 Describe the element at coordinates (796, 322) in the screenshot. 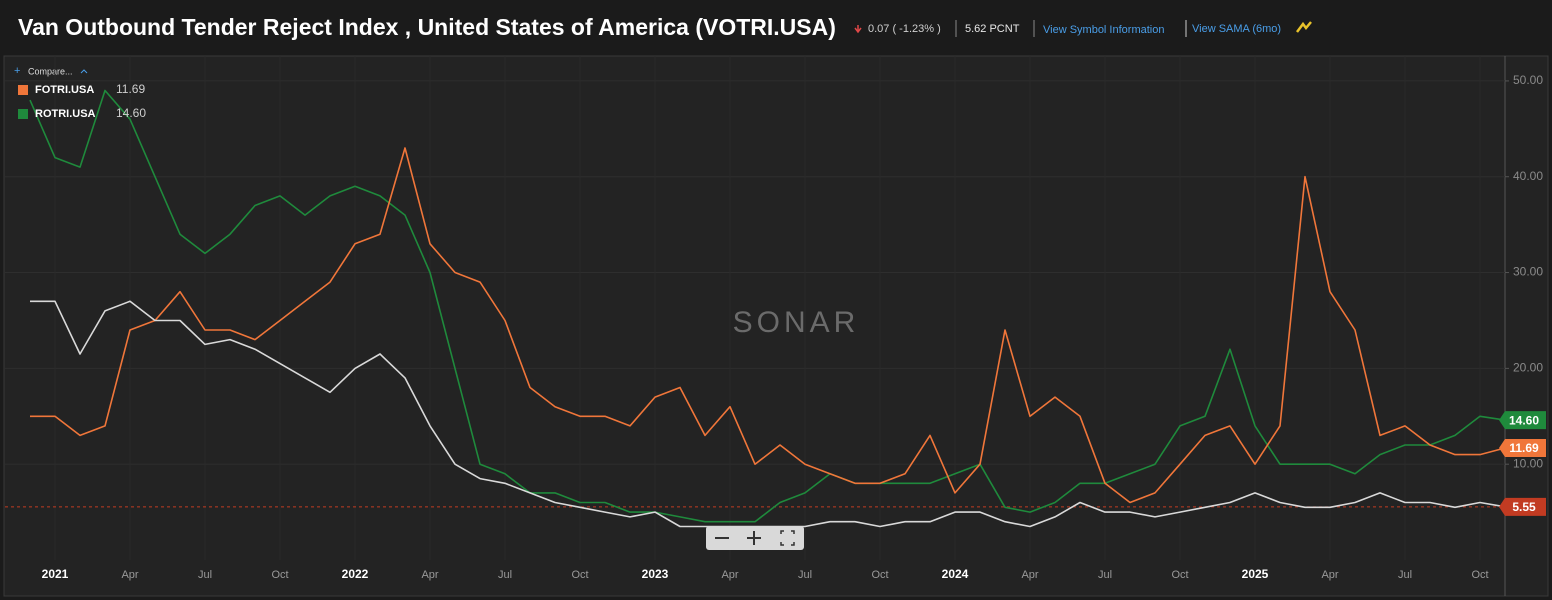

I see `watermark: SONAR` at that location.